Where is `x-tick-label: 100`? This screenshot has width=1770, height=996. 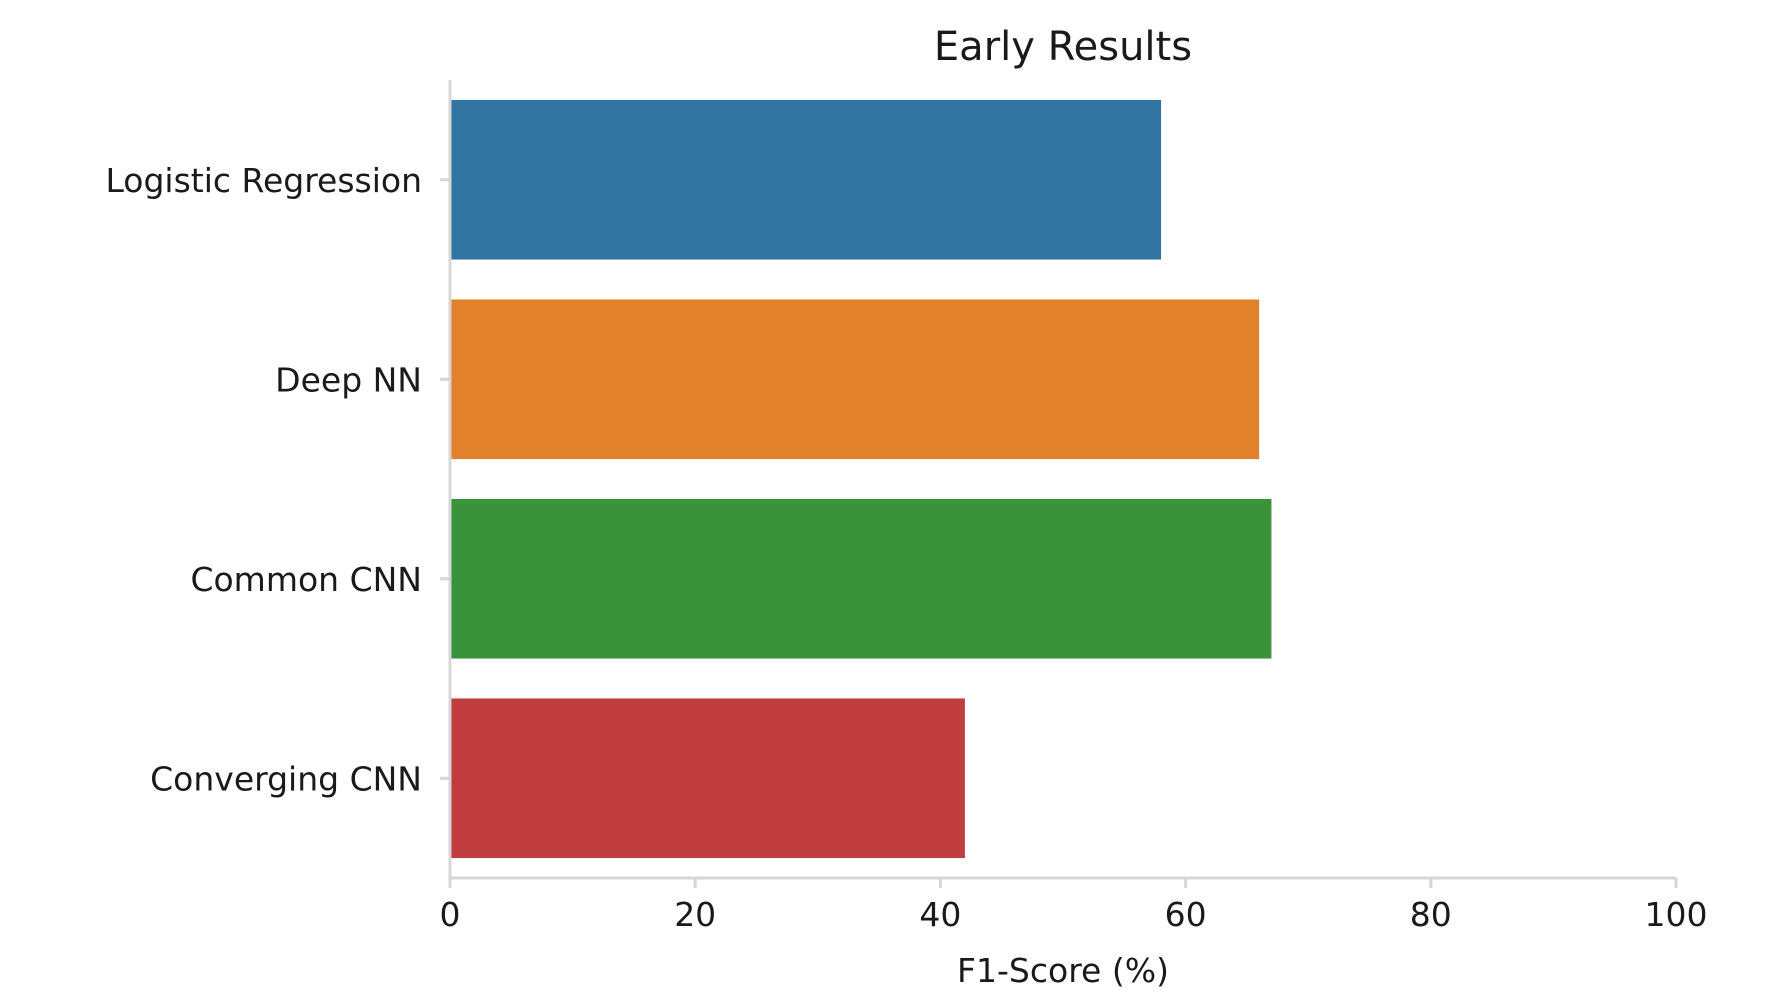 x-tick-label: 100 is located at coordinates (1676, 914).